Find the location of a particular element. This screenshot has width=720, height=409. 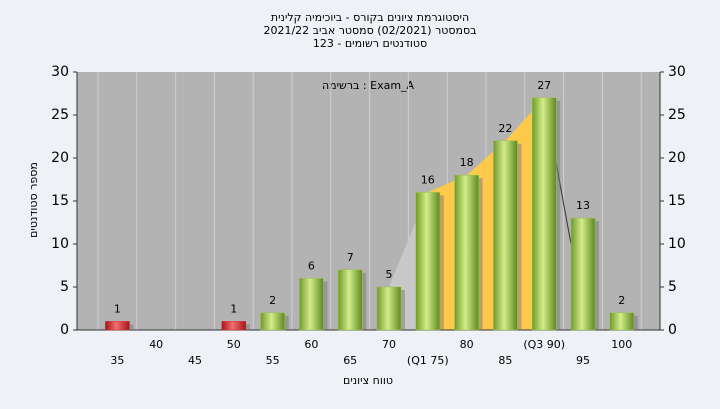

y2-tick-label: 25 is located at coordinates (677, 115).